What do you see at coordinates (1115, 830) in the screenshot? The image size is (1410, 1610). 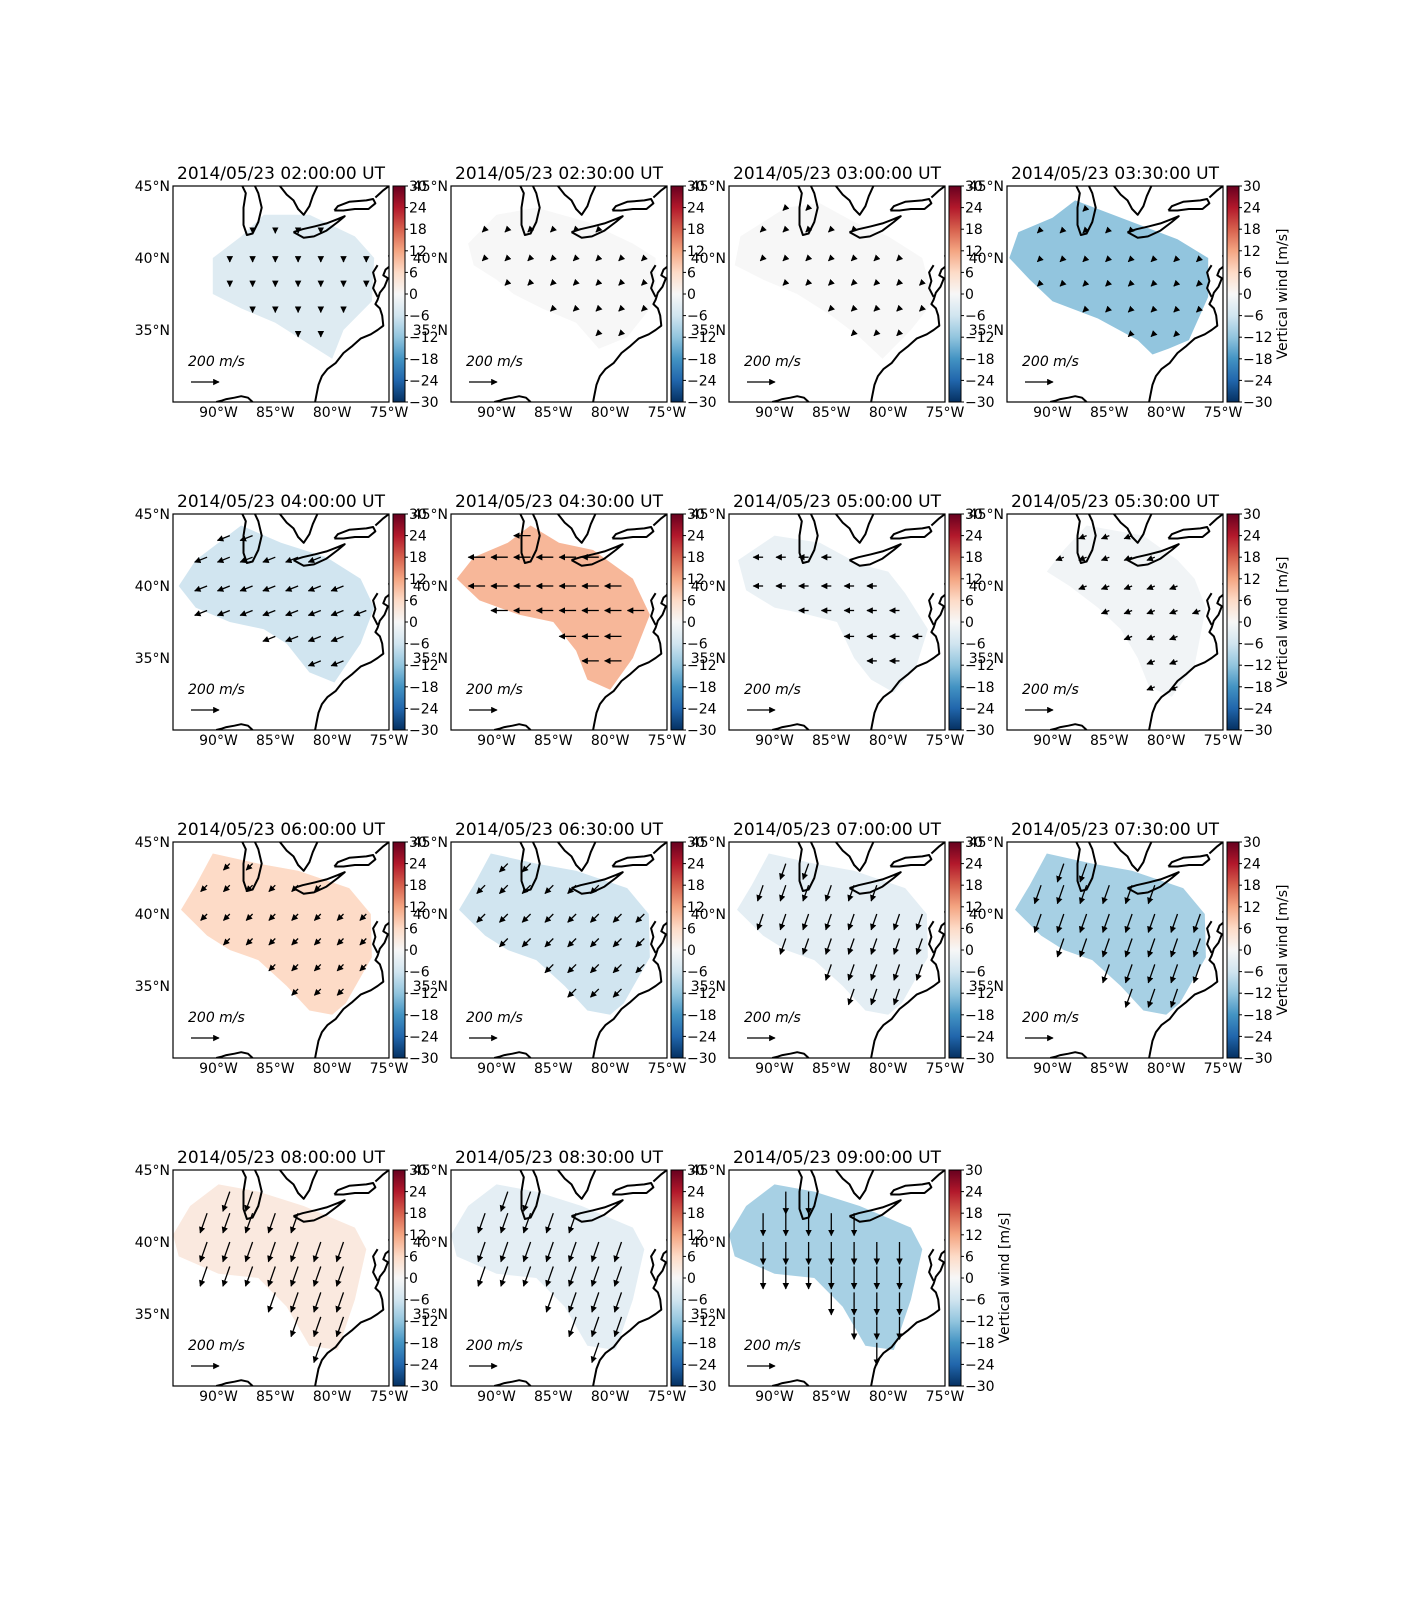 I see `panel-title: 2014/05/23 07:30:00 UT` at bounding box center [1115, 830].